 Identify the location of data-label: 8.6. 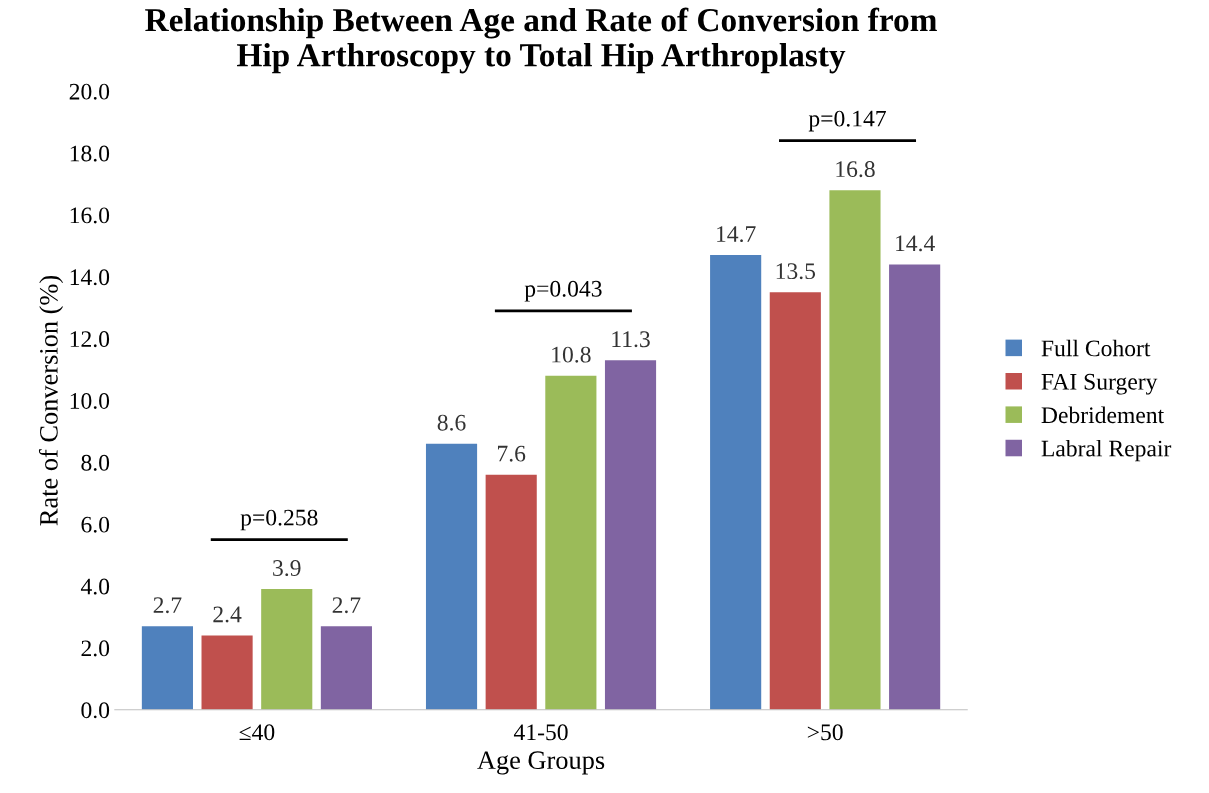
(451, 422).